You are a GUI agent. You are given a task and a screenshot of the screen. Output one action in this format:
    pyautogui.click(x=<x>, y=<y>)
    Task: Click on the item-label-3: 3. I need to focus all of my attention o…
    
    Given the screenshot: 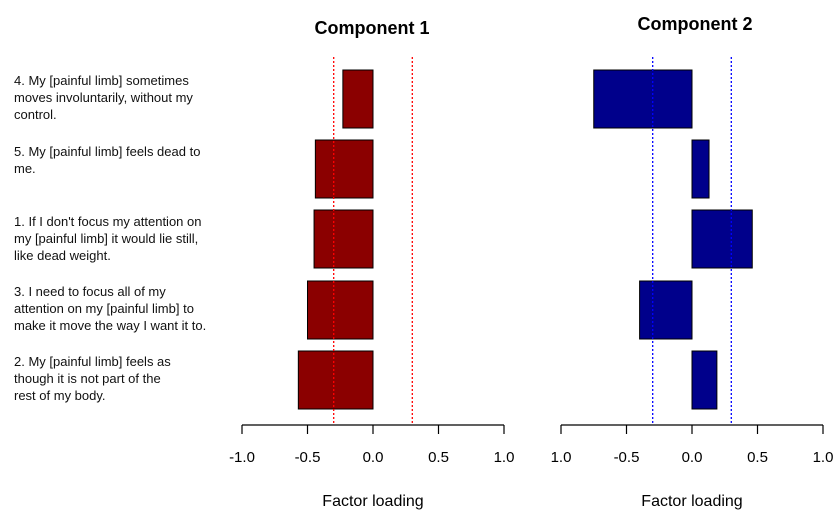 What is the action you would take?
    pyautogui.click(x=110, y=308)
    